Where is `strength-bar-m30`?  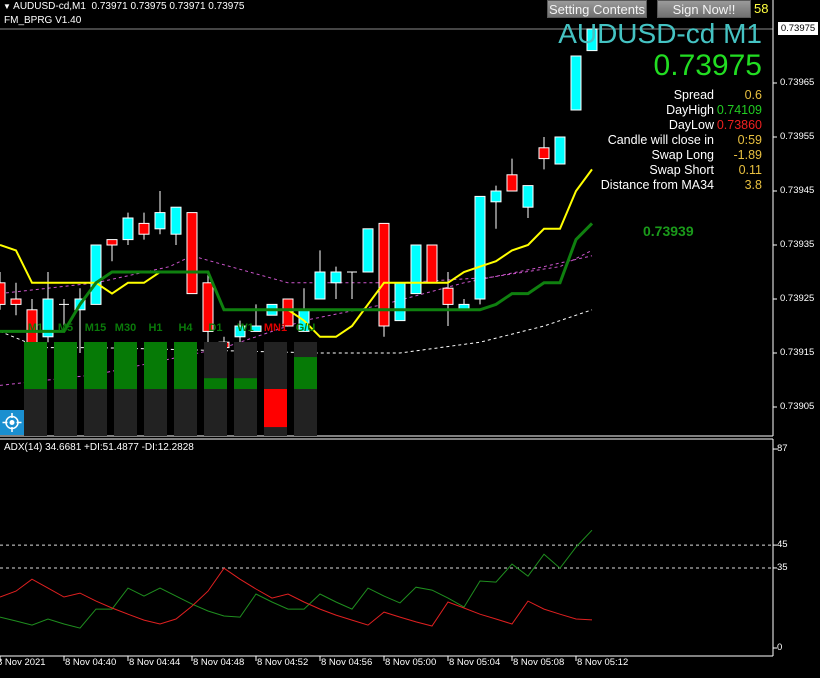 strength-bar-m30 is located at coordinates (125, 389).